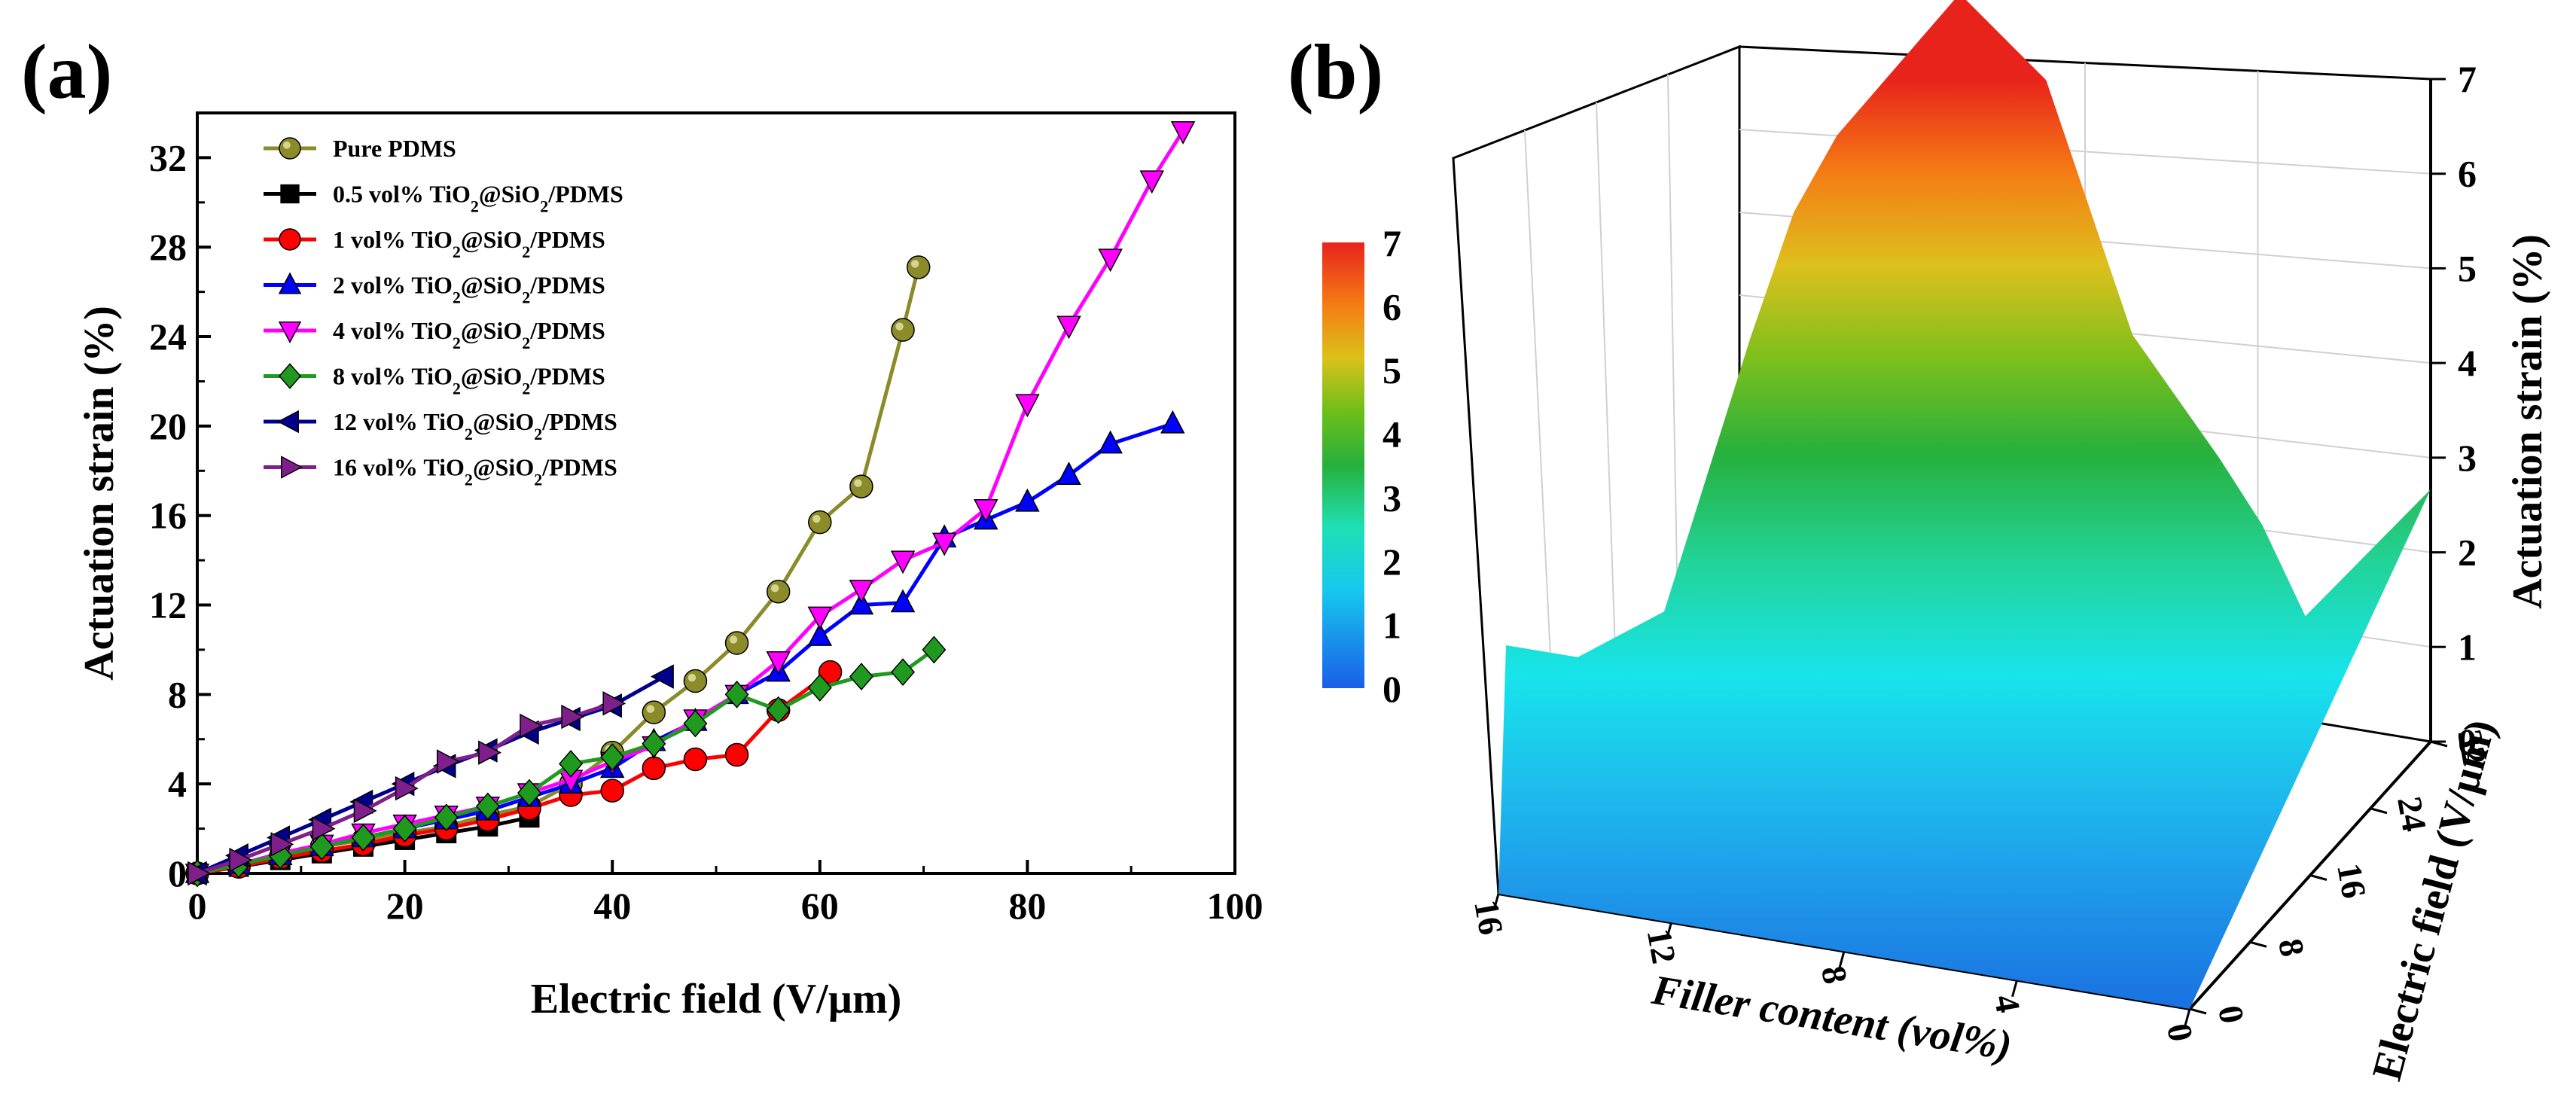 This screenshot has height=1097, width=2576. Describe the element at coordinates (1489, 917) in the screenshot. I see `x-tick-label-b: 16` at that location.